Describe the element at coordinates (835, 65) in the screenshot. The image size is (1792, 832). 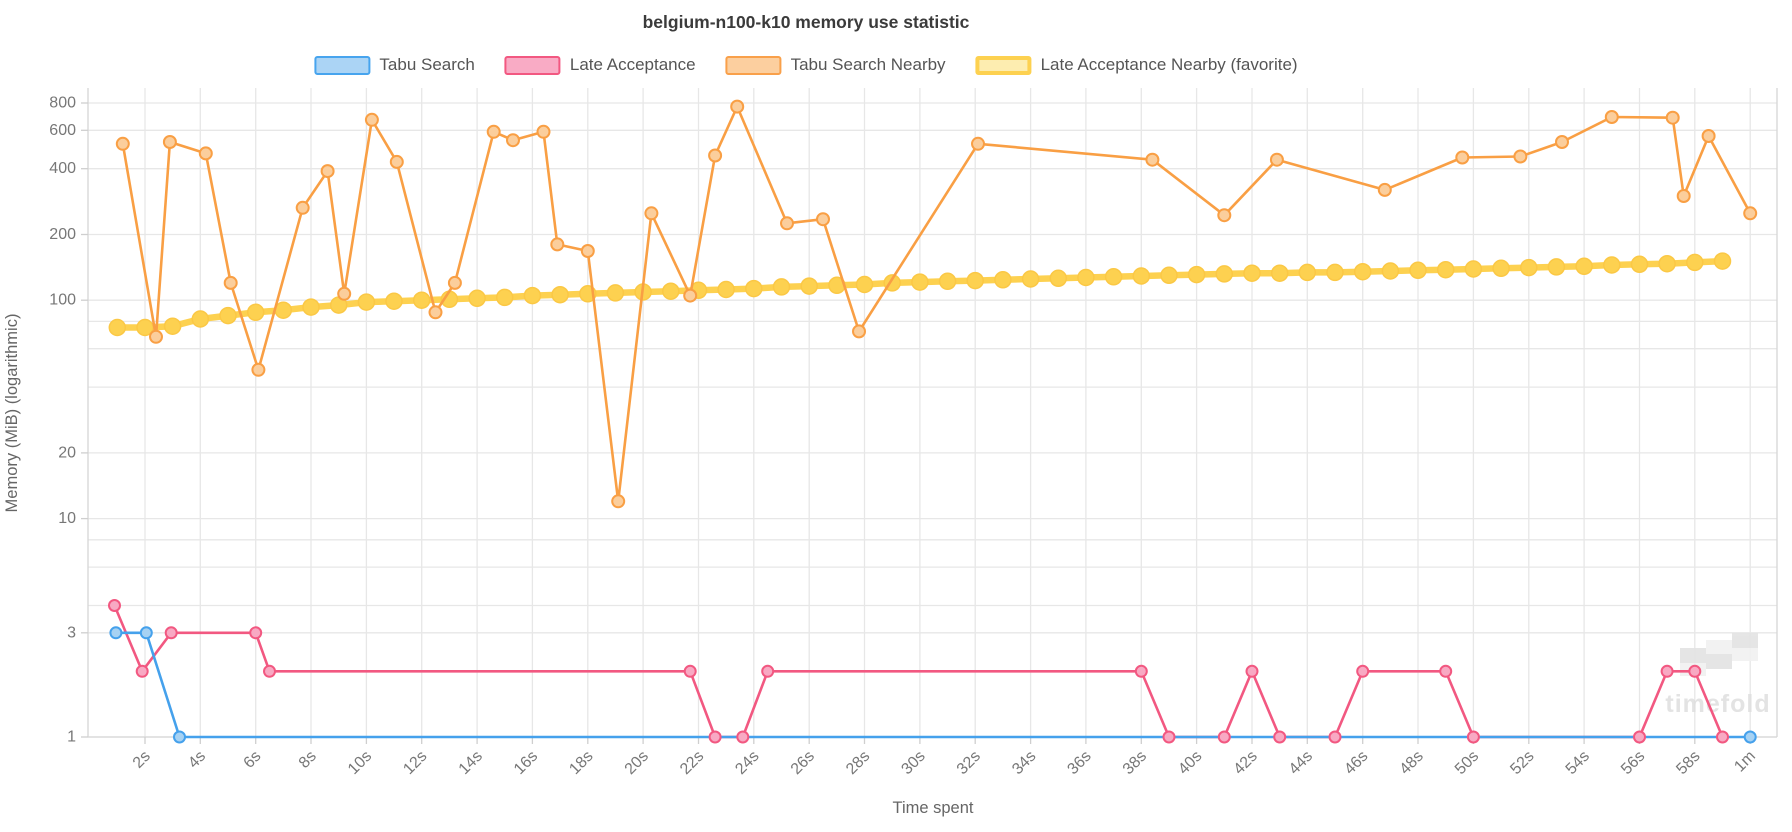
I see `legend-item-tabu-search-nearby: Tabu Search Nearby` at that location.